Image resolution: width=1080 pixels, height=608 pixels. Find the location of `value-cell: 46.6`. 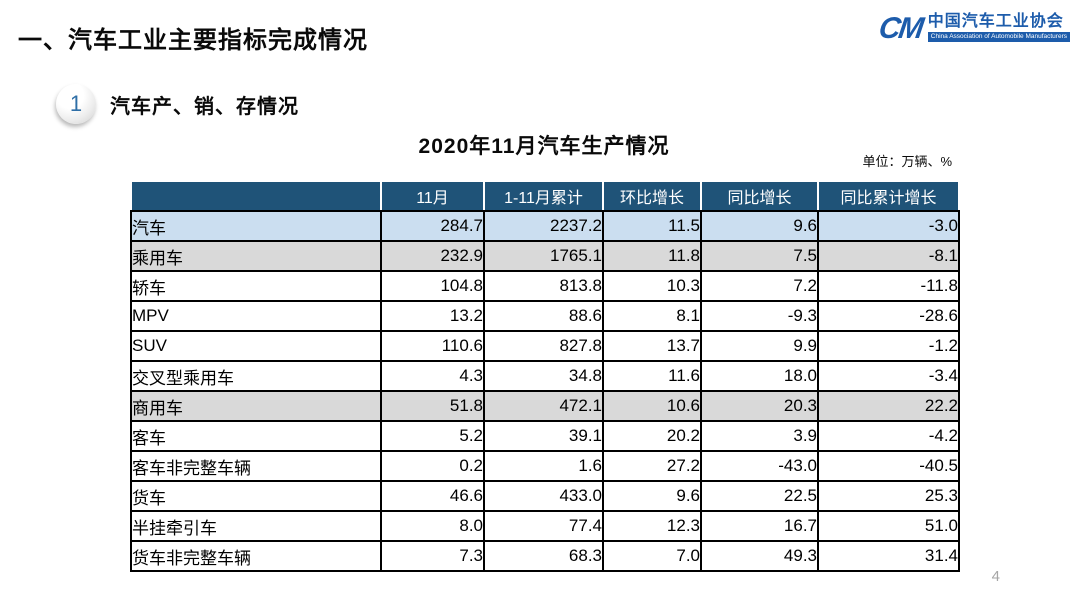

value-cell: 46.6 is located at coordinates (432, 496).